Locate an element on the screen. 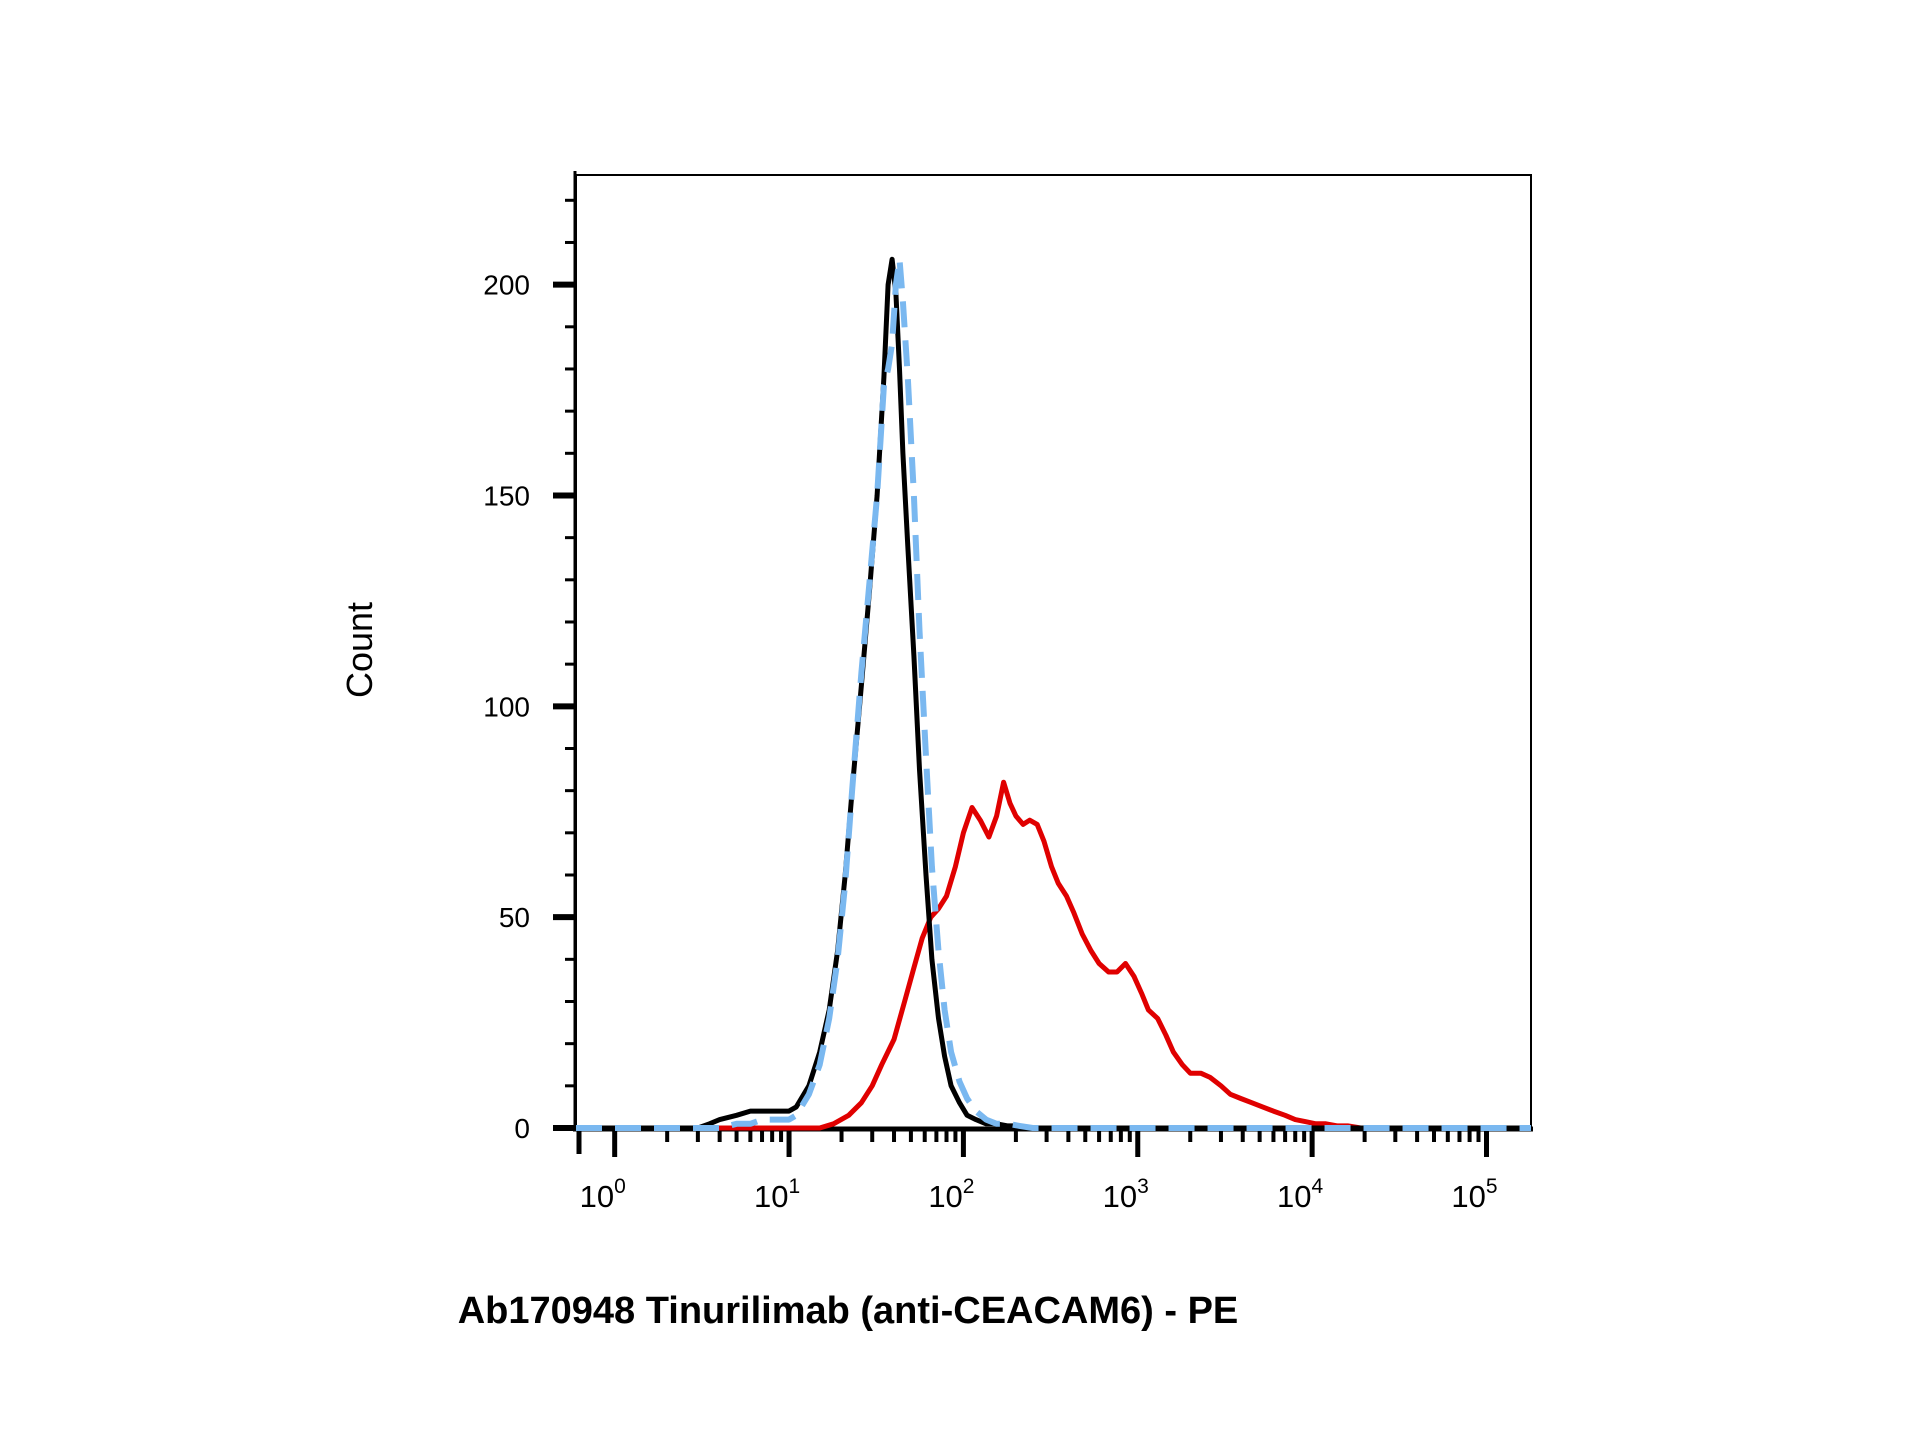 The width and height of the screenshot is (1920, 1440). y-tick-label: 50 is located at coordinates (514, 917).